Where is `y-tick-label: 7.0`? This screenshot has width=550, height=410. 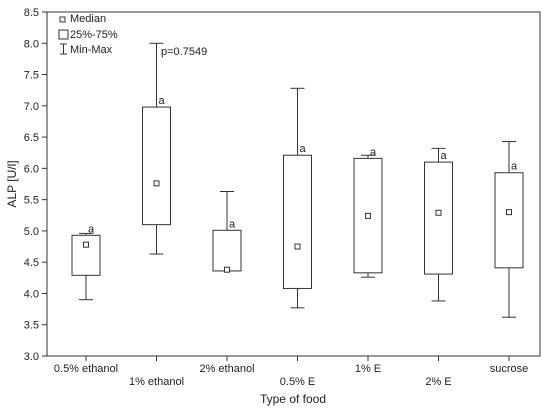 y-tick-label: 7.0 is located at coordinates (31, 107).